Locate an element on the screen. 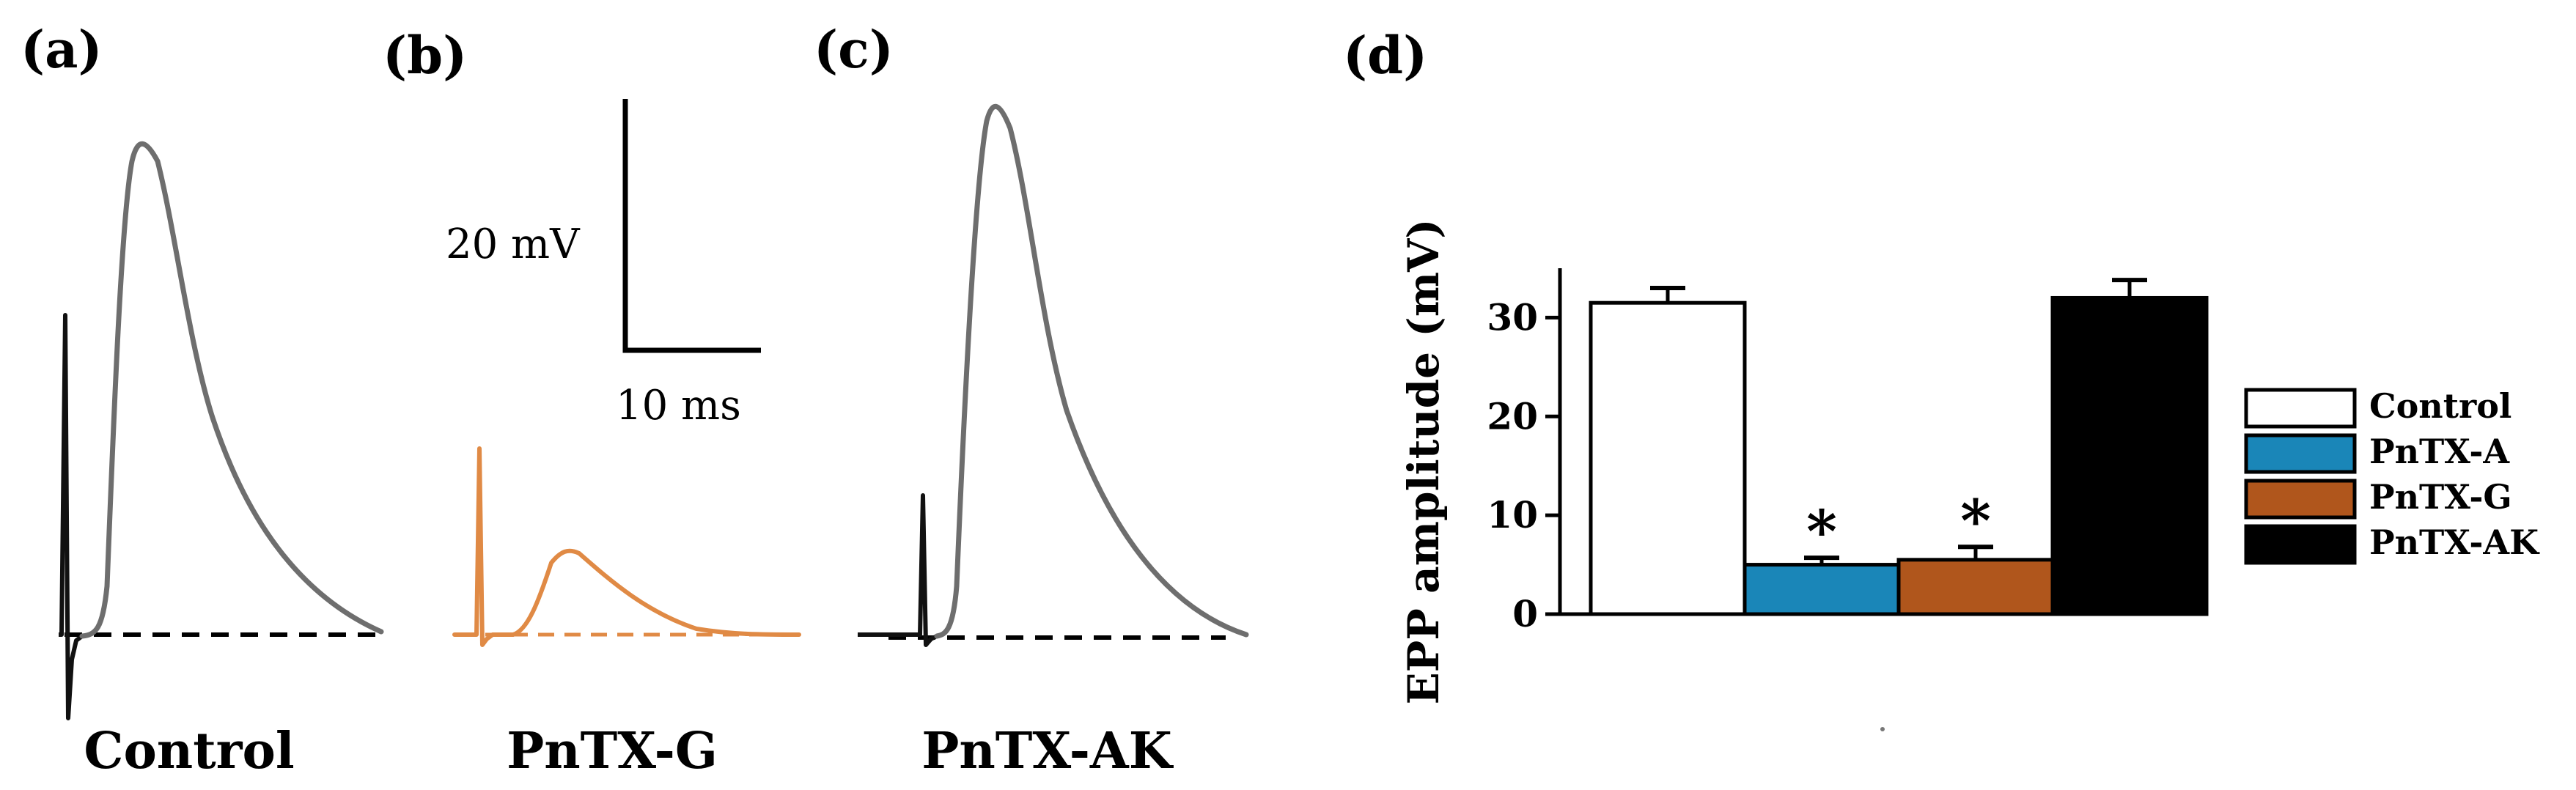  significance-marker-pntx-g: * is located at coordinates (1975, 520).